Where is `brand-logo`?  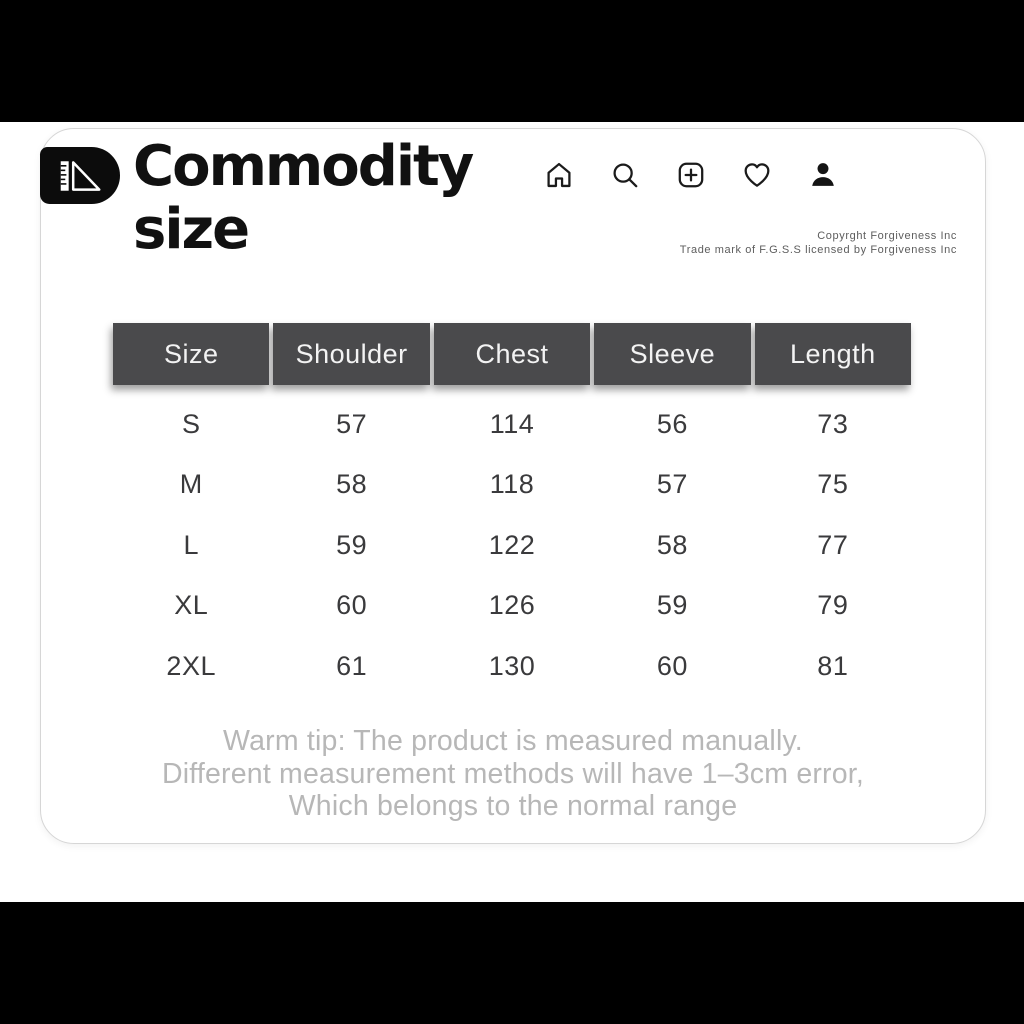 brand-logo is located at coordinates (80, 175).